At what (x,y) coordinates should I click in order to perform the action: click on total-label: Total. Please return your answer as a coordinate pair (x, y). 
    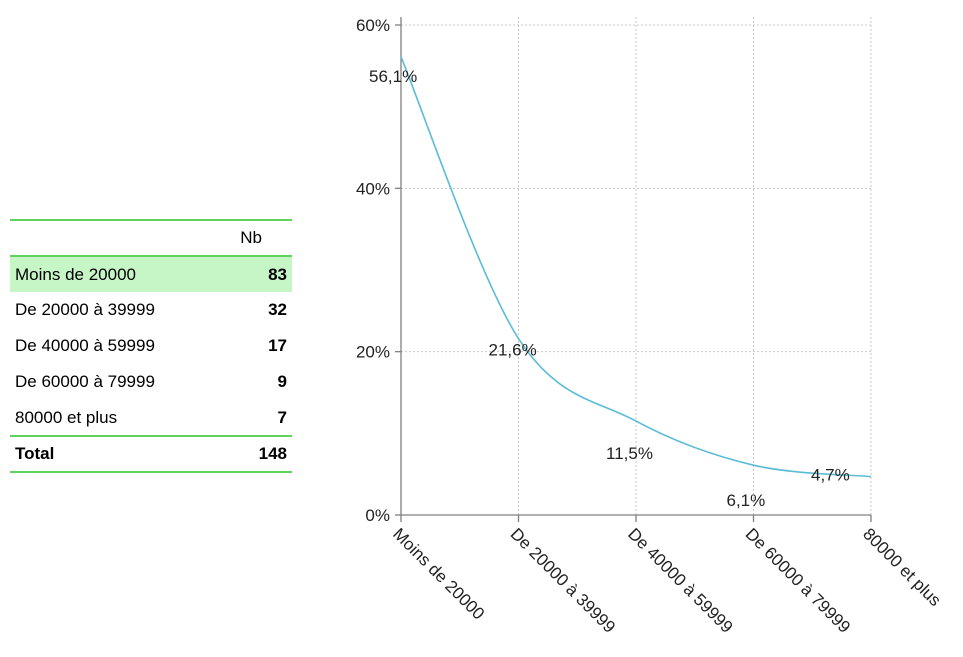
    Looking at the image, I should click on (35, 453).